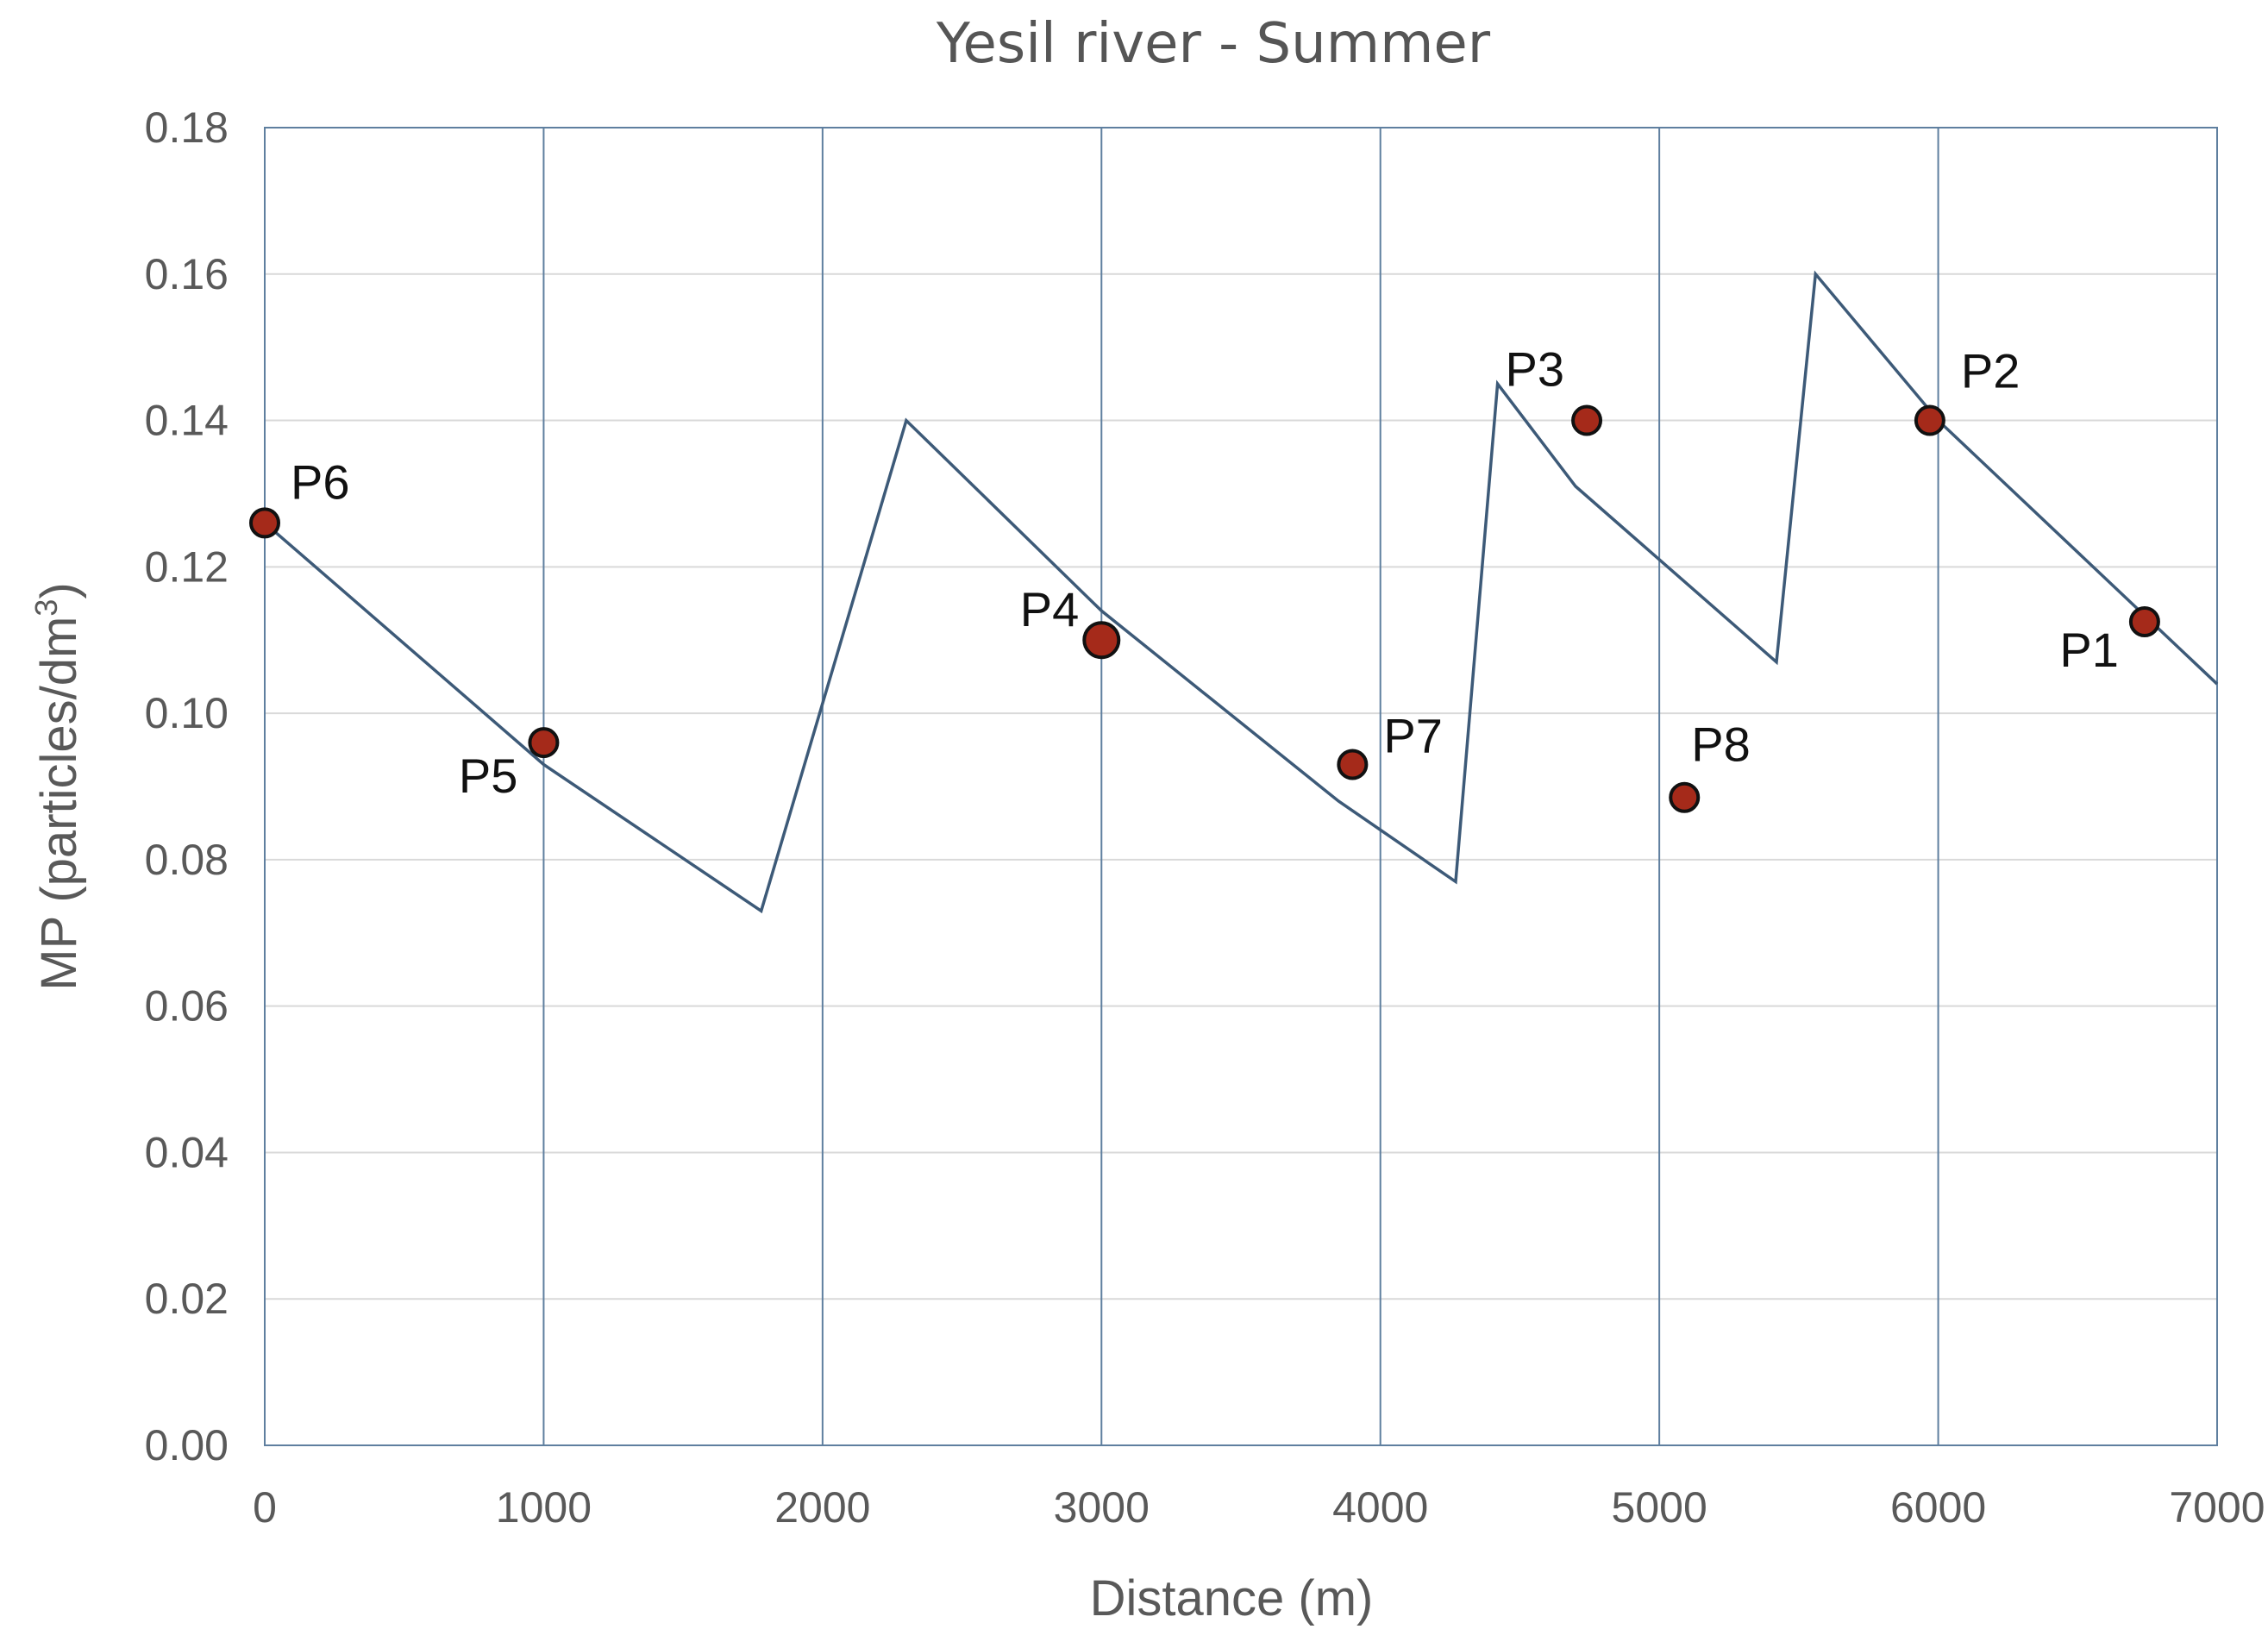  What do you see at coordinates (187, 421) in the screenshot?
I see `y-tick-label: 0.14` at bounding box center [187, 421].